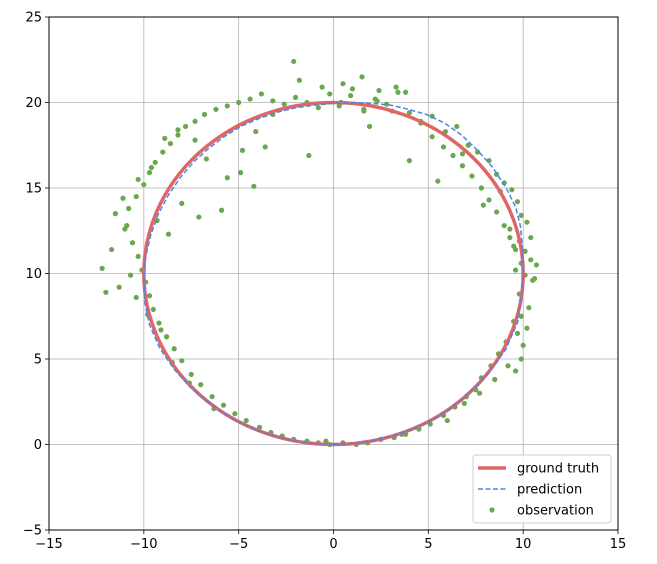 The image size is (657, 564). What do you see at coordinates (558, 469) in the screenshot?
I see `legend-label: ground truth` at bounding box center [558, 469].